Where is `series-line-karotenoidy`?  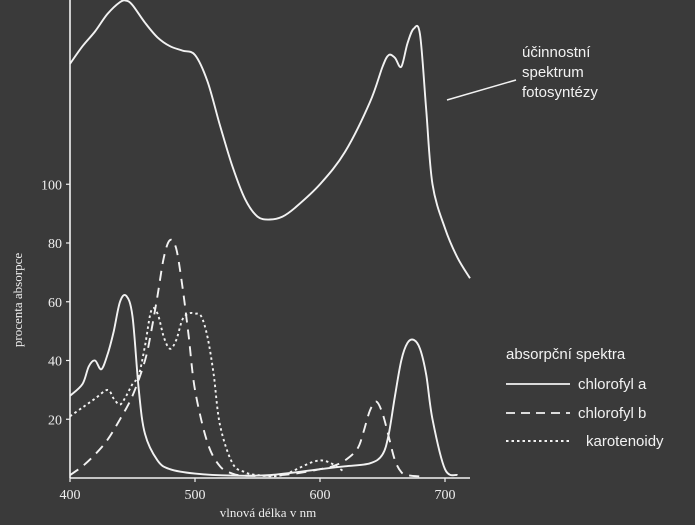 series-line-karotenoidy is located at coordinates (207, 392).